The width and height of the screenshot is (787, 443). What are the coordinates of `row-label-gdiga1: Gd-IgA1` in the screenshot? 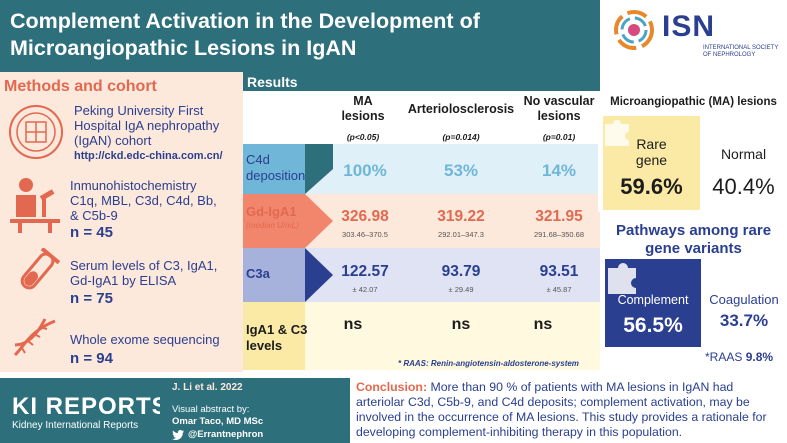 It's located at (271, 211).